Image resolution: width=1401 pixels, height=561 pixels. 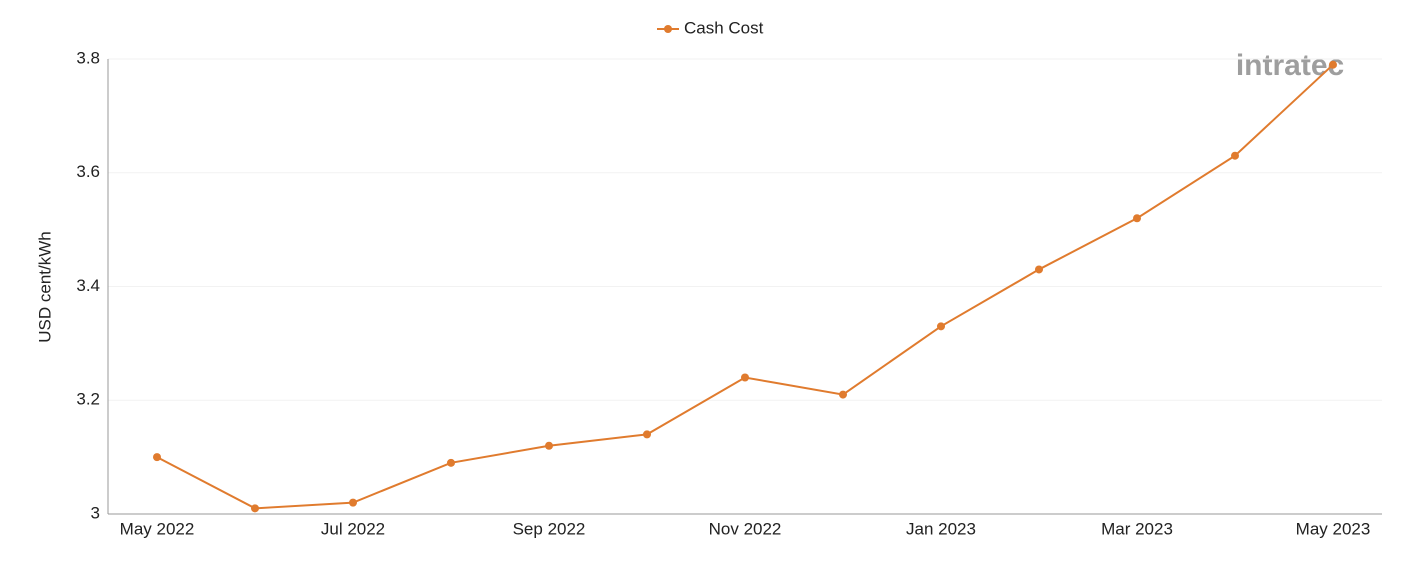 What do you see at coordinates (724, 27) in the screenshot?
I see `legend-label: Cash Cost` at bounding box center [724, 27].